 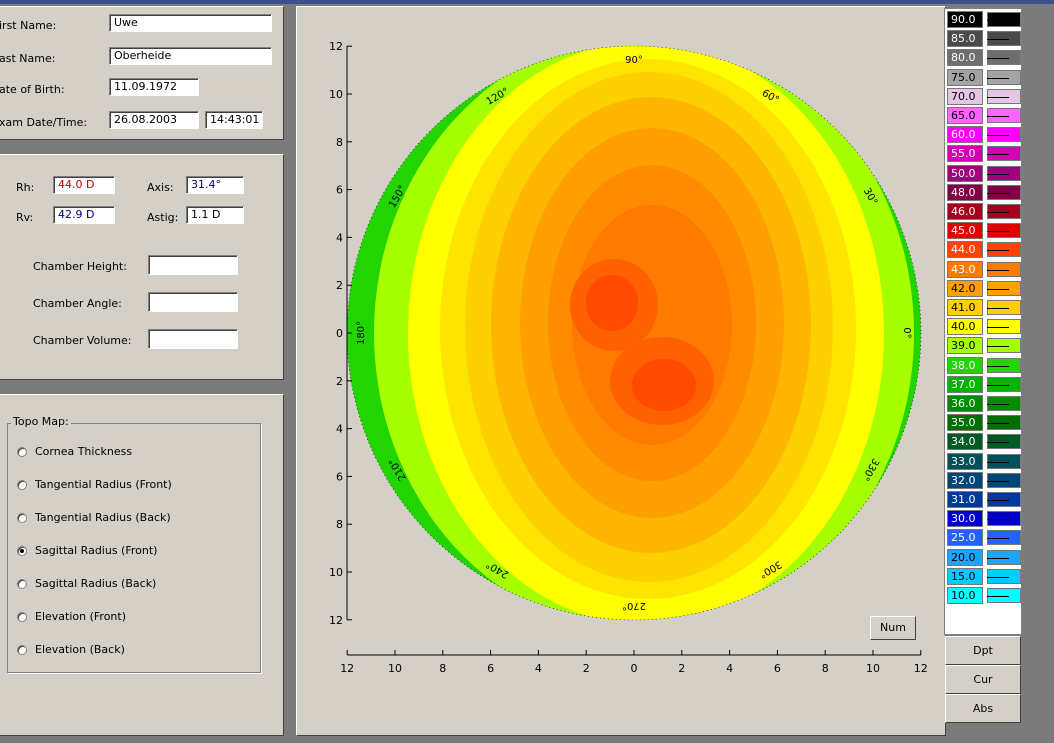 I want to click on topo-option-5: Elevation (Front), so click(x=71, y=616).